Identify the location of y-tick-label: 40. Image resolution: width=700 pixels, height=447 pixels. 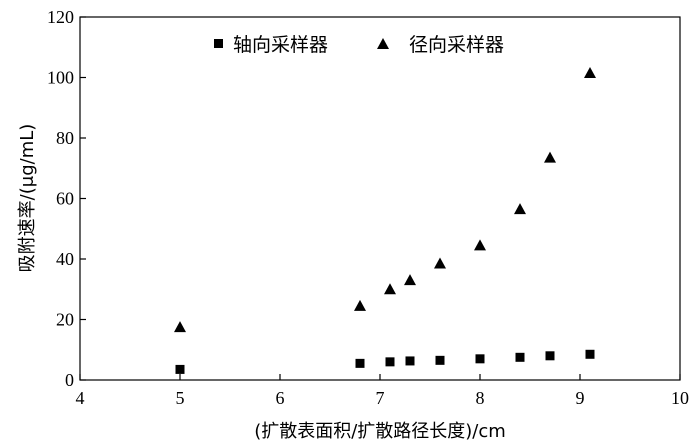
(65, 259).